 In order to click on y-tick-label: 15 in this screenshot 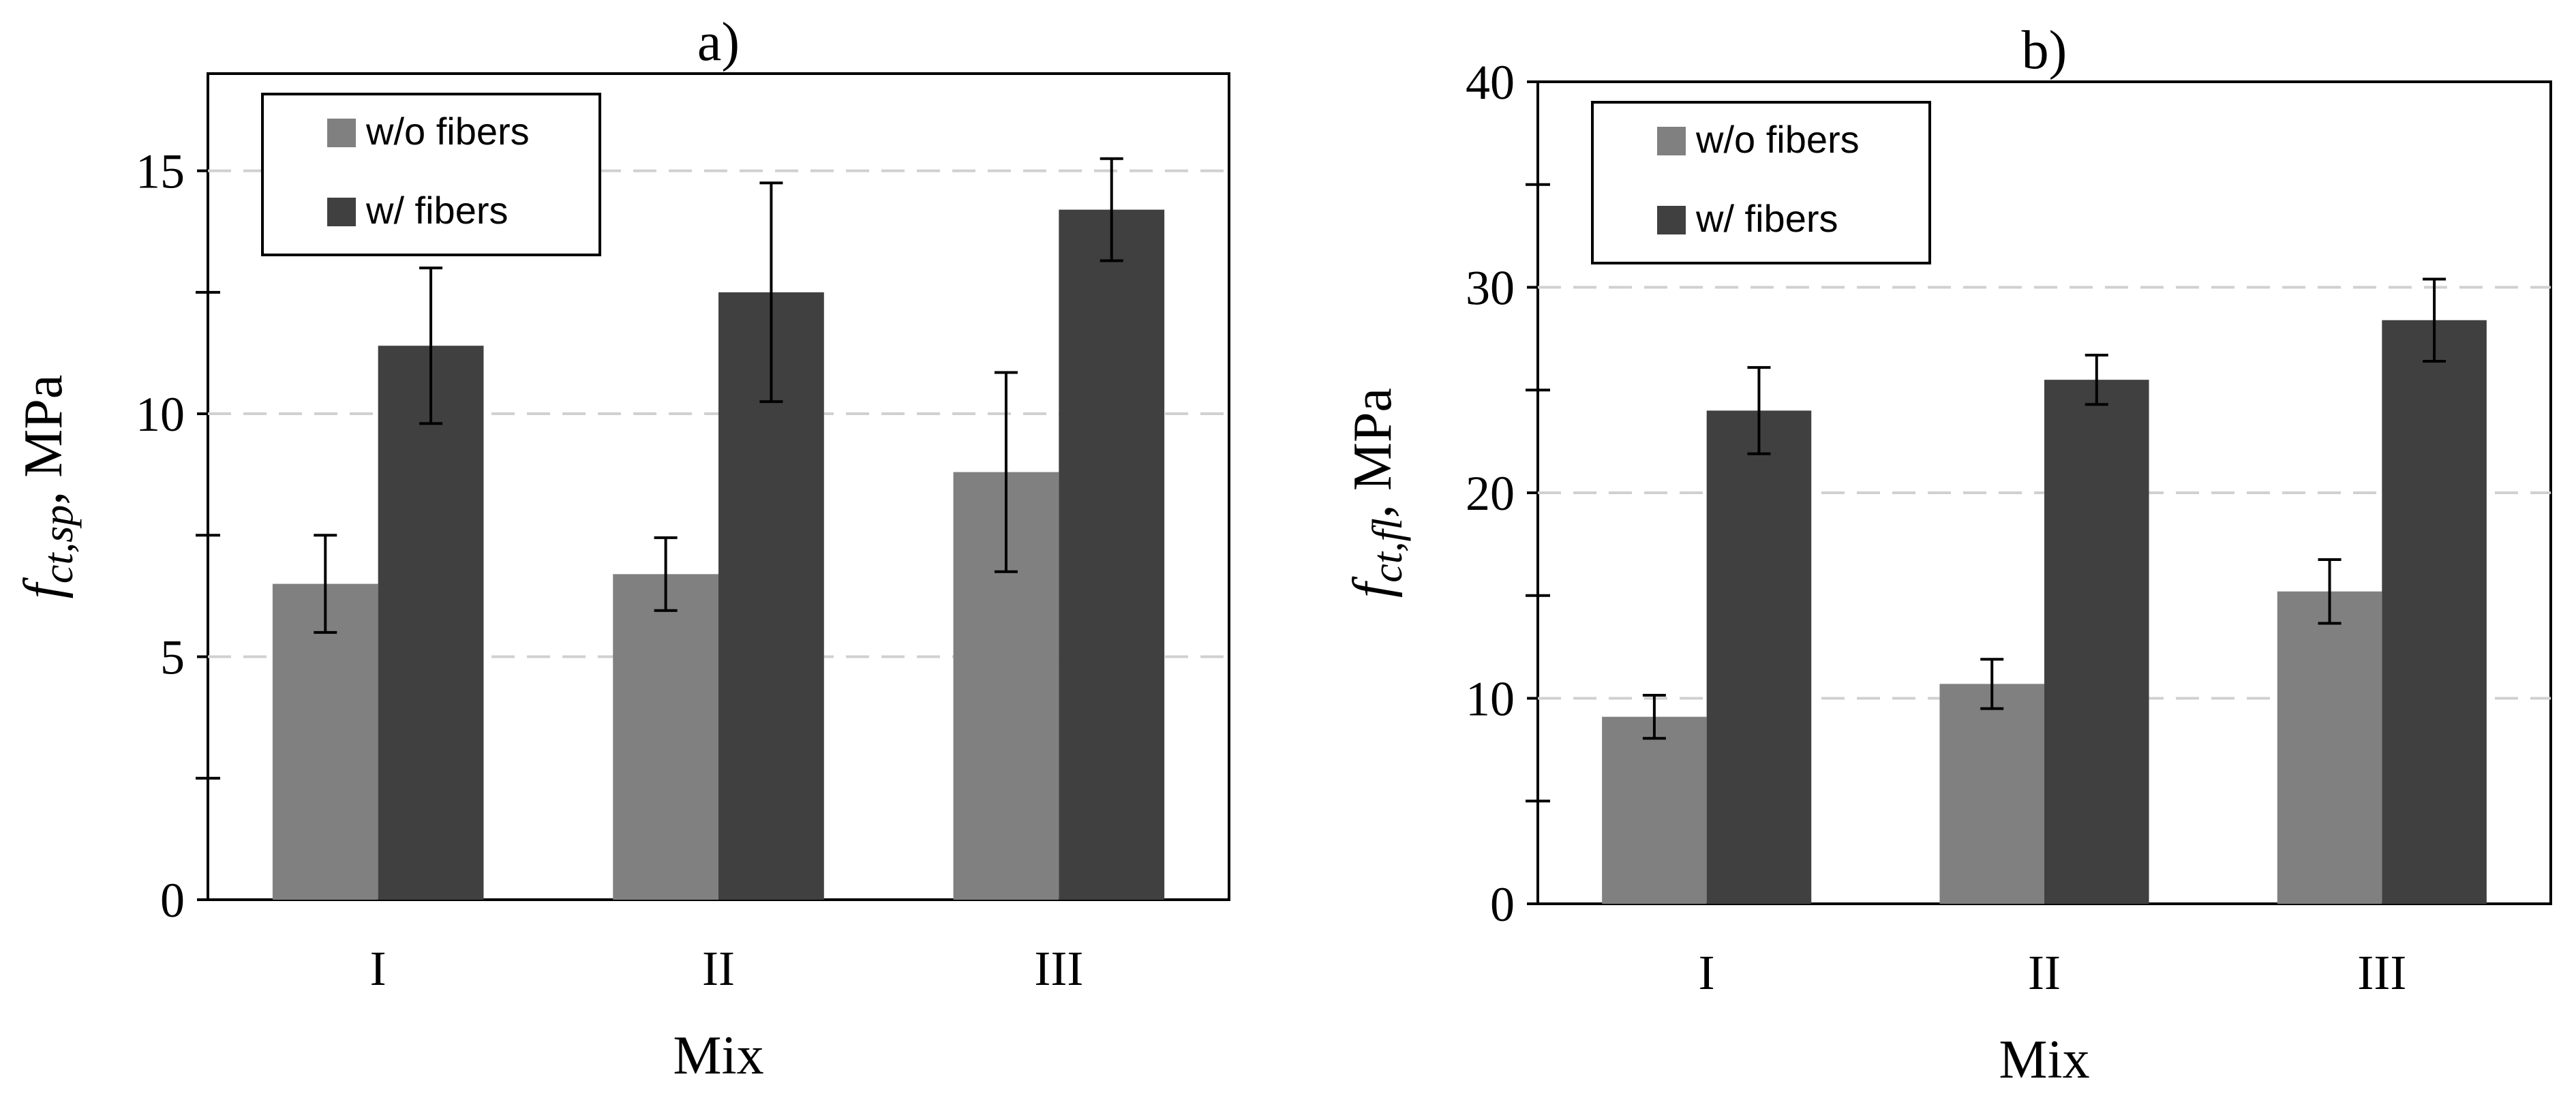, I will do `click(160, 171)`.